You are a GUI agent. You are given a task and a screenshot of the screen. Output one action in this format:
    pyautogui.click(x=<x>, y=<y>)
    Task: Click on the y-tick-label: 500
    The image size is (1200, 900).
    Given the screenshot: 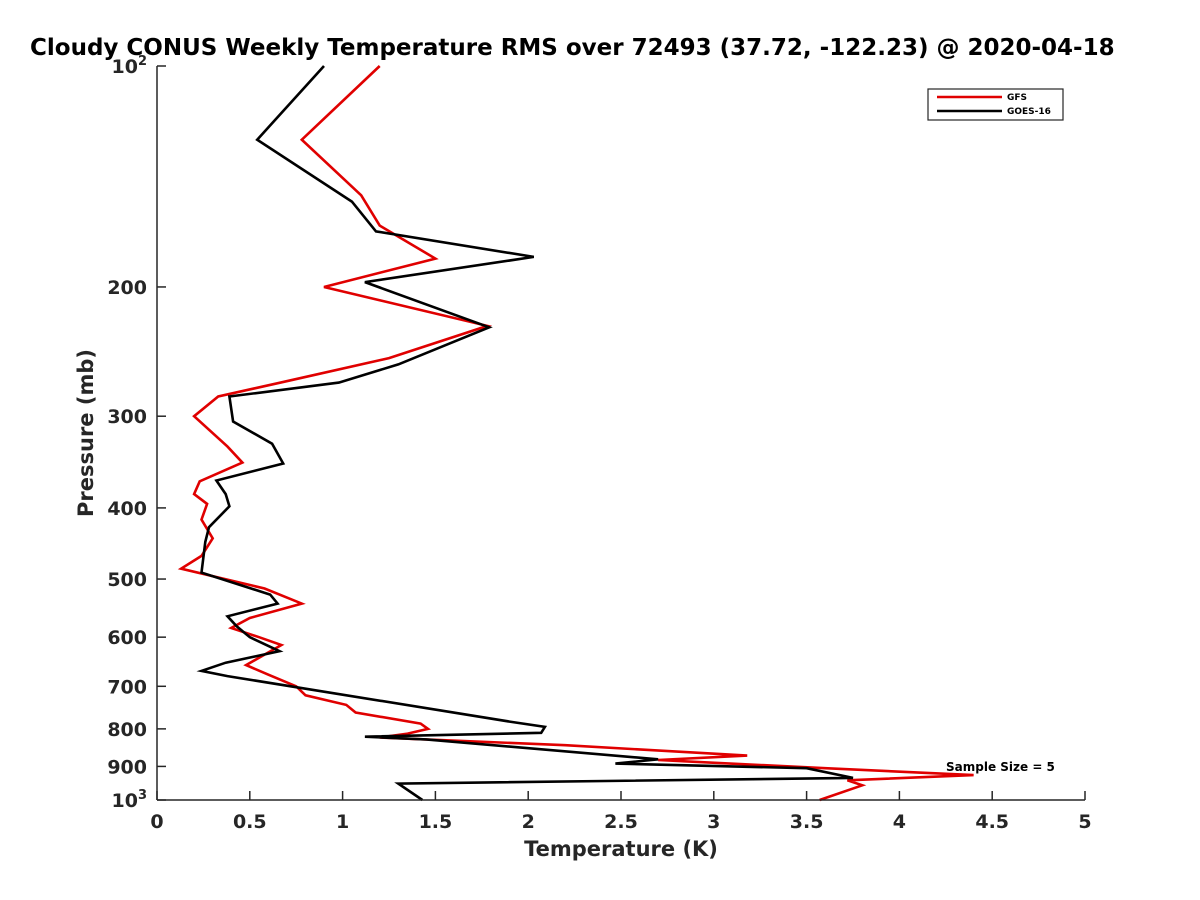 What is the action you would take?
    pyautogui.click(x=127, y=580)
    